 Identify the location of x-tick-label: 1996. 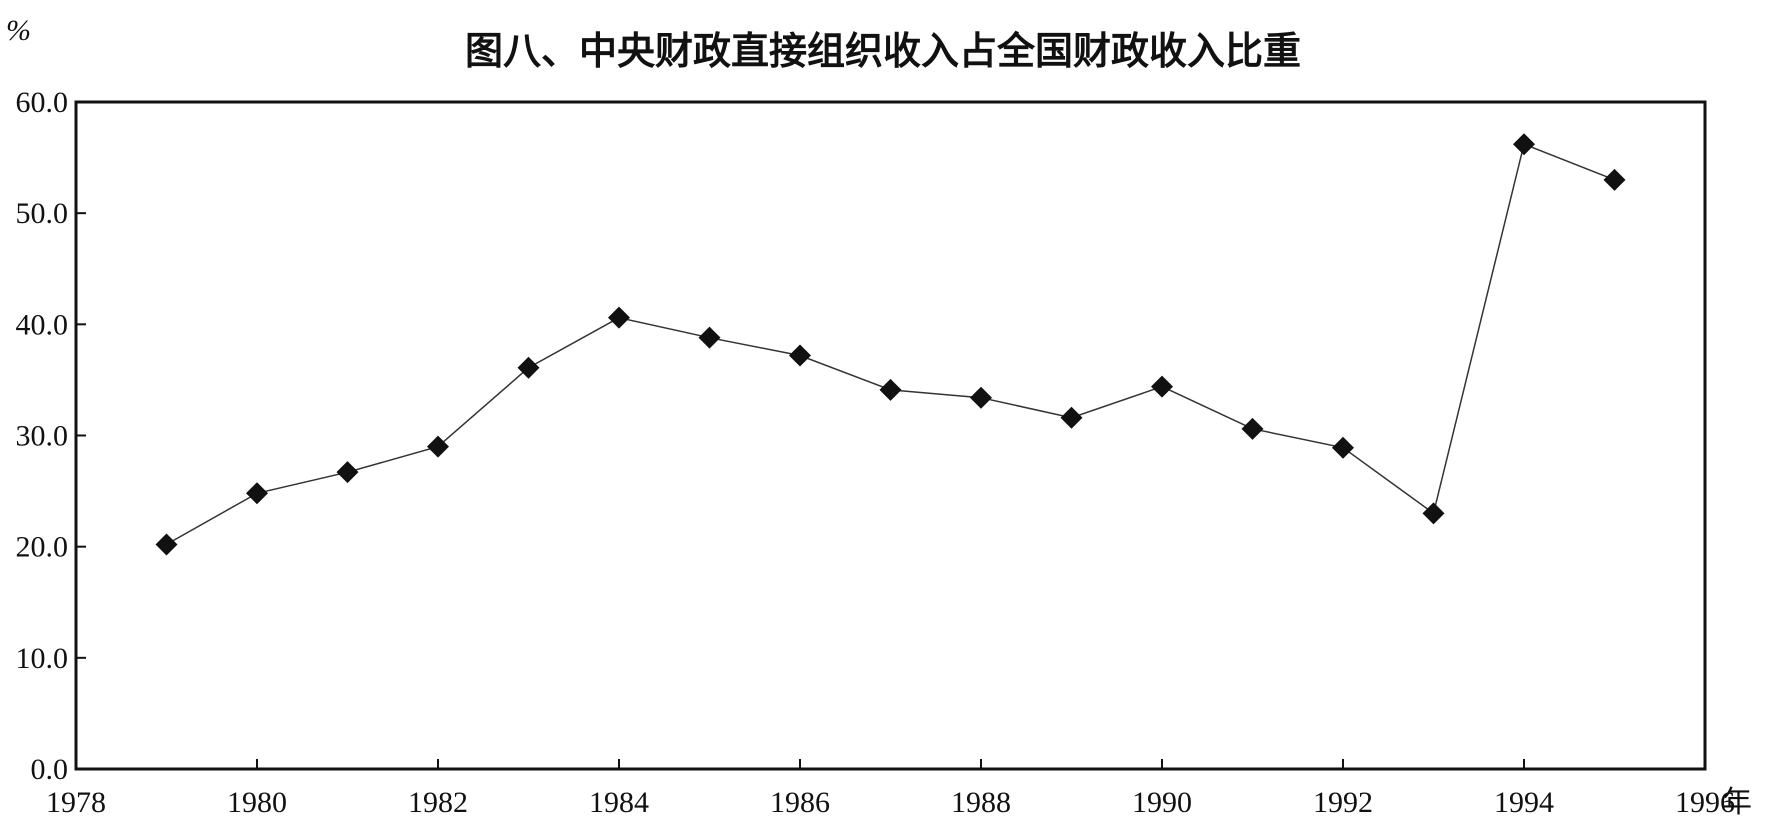
(1705, 802).